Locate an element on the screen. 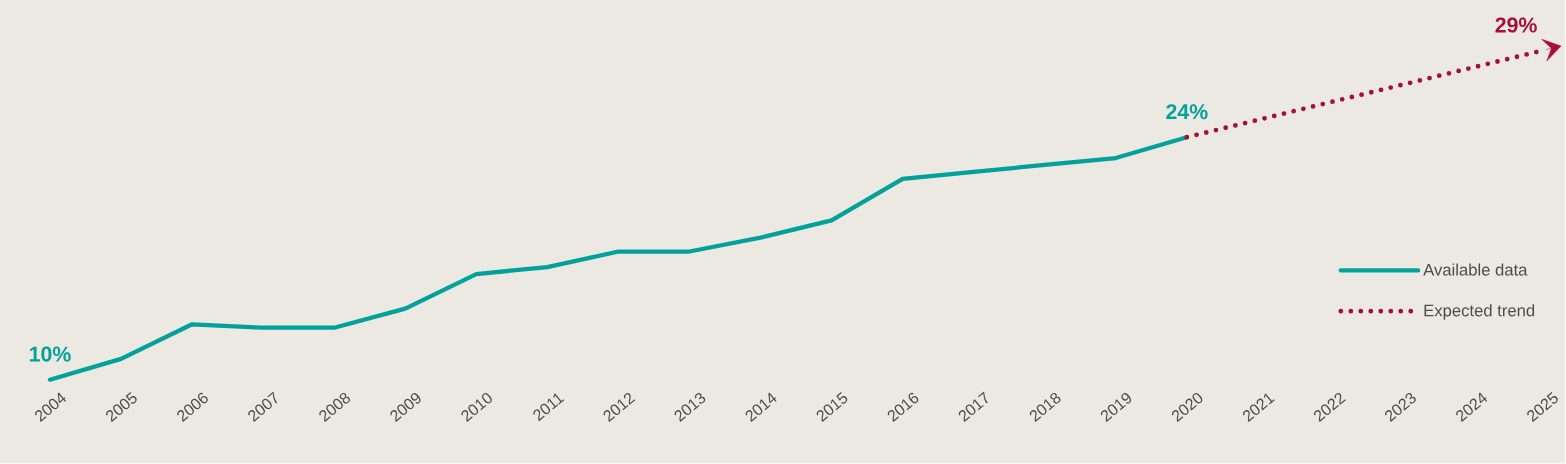 This screenshot has width=1566, height=464. legend-label: Expected trend is located at coordinates (1479, 312).